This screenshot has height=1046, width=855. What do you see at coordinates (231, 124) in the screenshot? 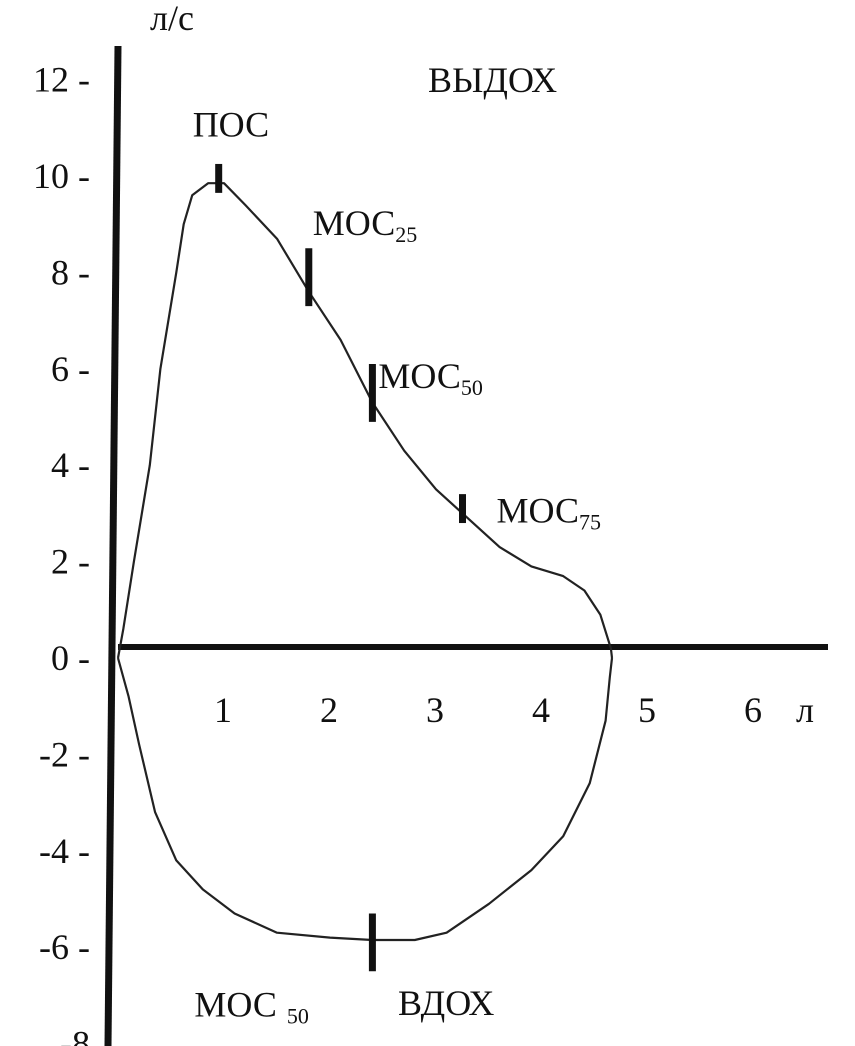
I see `marker-label: ПОС` at bounding box center [231, 124].